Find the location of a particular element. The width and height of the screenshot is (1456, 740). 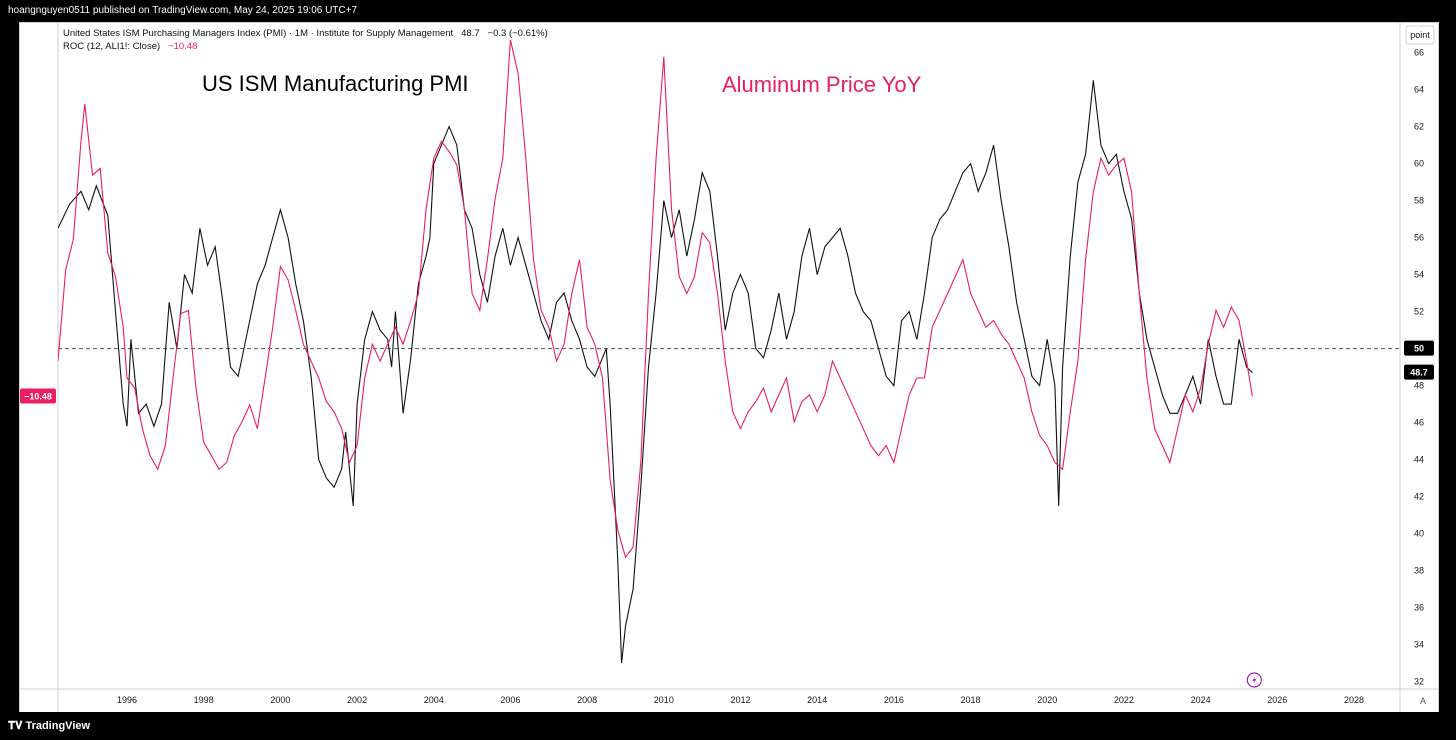

footer-bar: 𝐓𝐕 TradingView is located at coordinates (728, 726).